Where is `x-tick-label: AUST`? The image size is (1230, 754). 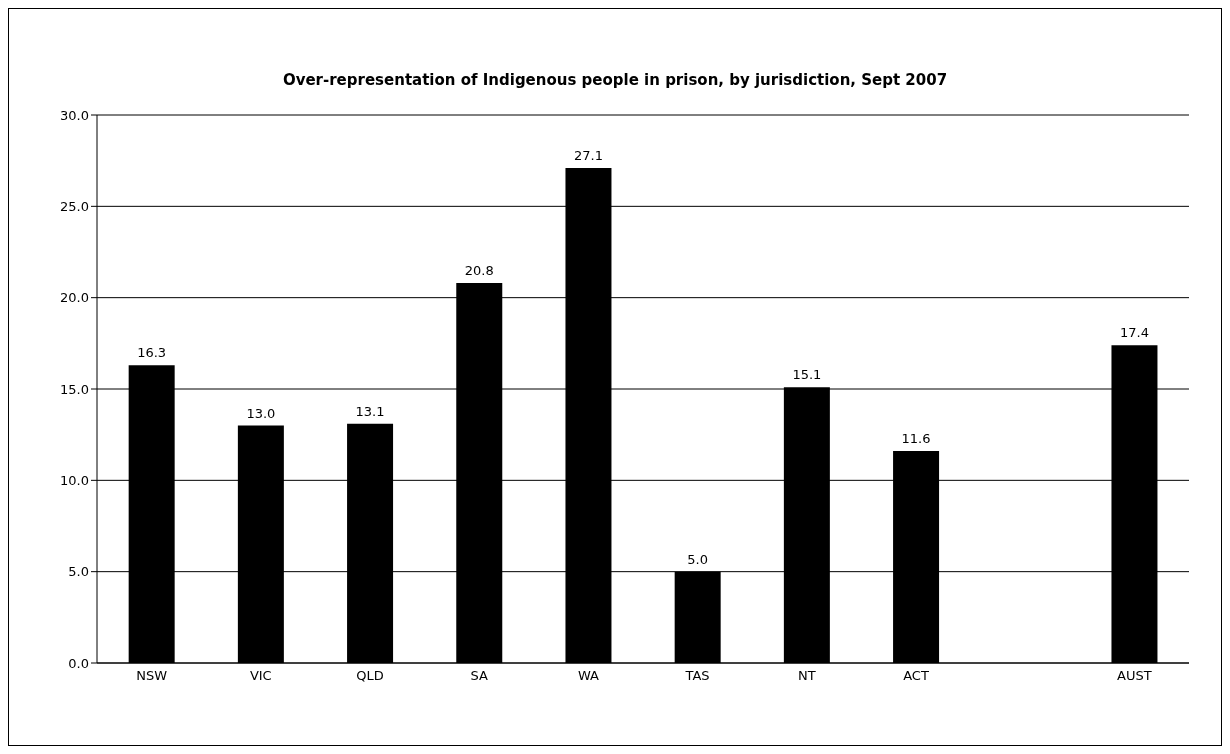 x-tick-label: AUST is located at coordinates (1134, 676).